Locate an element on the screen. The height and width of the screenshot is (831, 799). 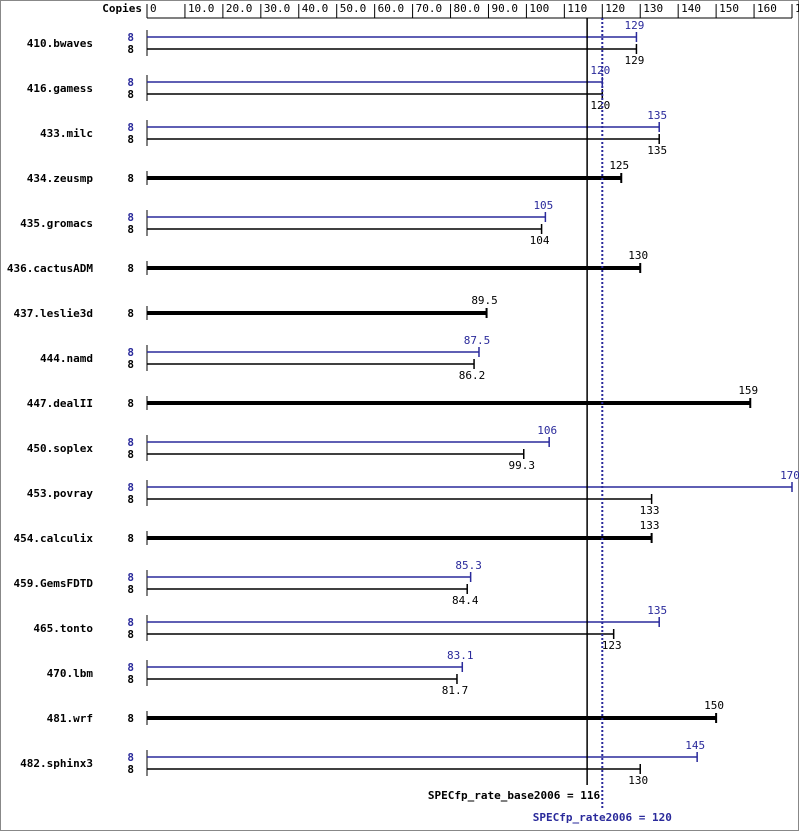
reference-label: SPECfp_rate2006 = 120 is located at coordinates (602, 817).